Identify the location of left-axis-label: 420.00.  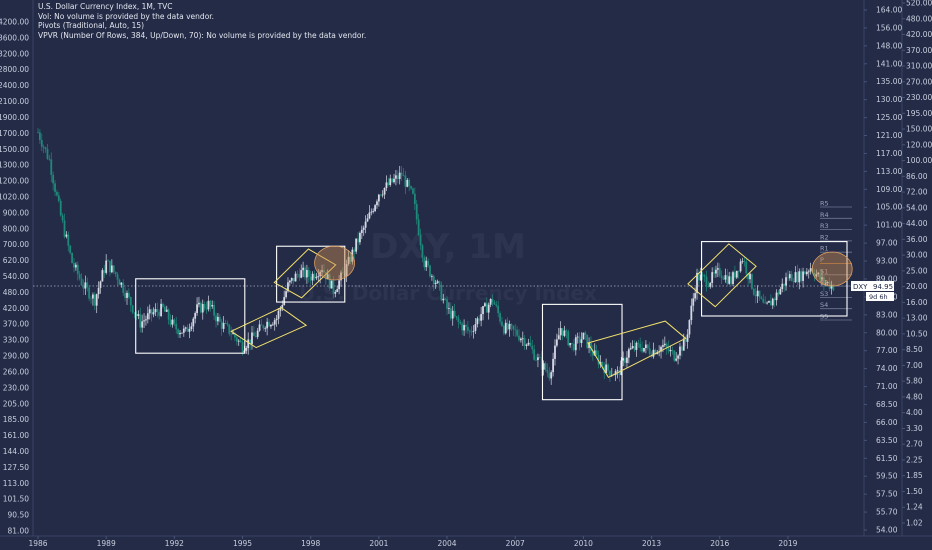
(16, 308).